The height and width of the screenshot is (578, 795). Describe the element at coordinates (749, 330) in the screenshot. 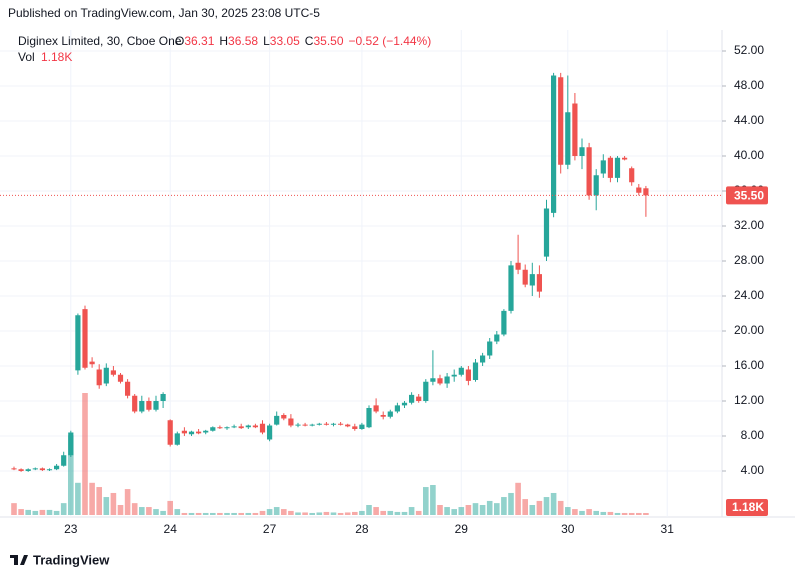

I see `y-tick-label: 20.00` at that location.